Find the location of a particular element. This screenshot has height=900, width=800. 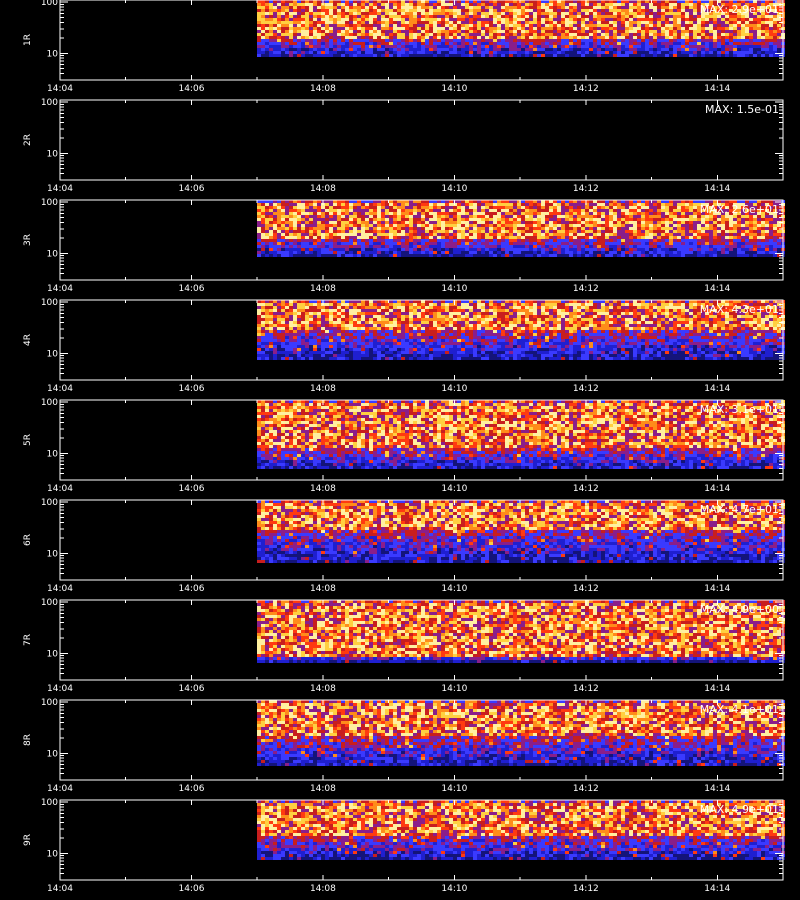

panel-label: 8R is located at coordinates (28, 740).